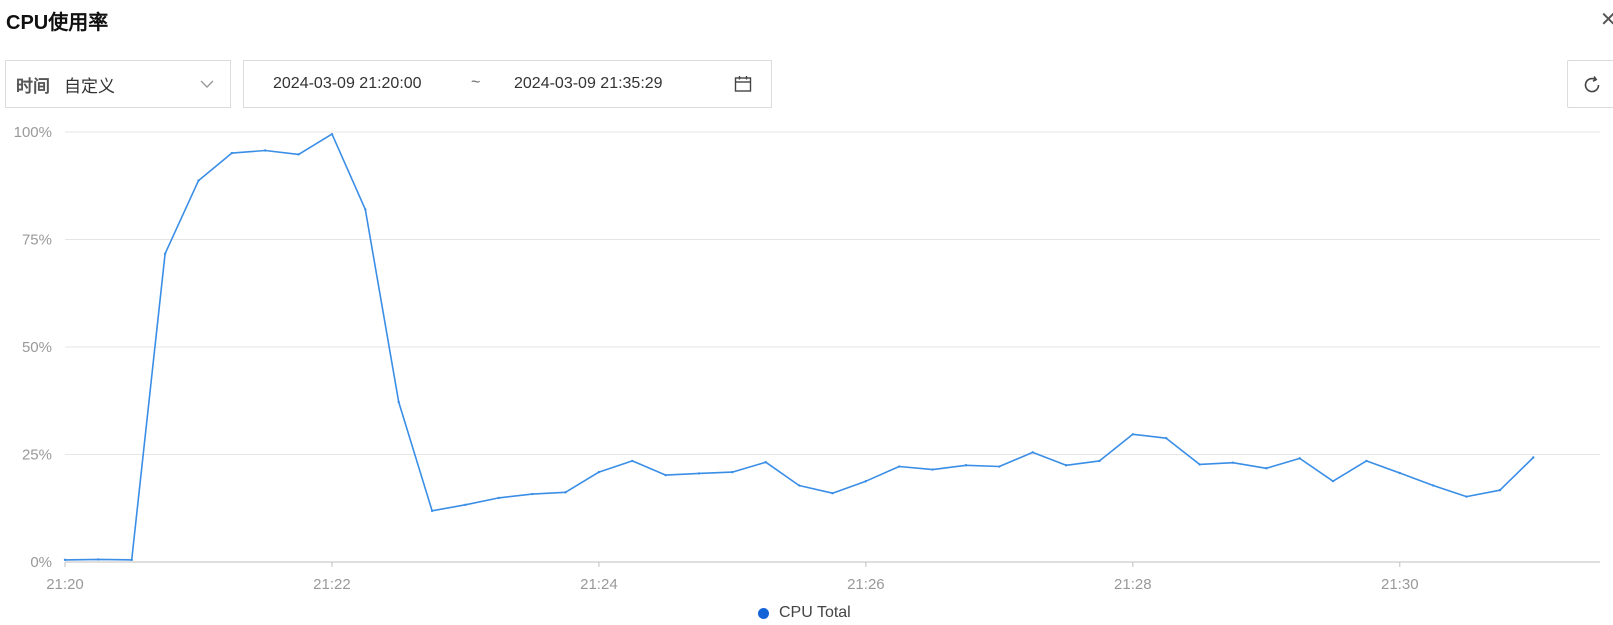 Image resolution: width=1613 pixels, height=625 pixels. What do you see at coordinates (866, 584) in the screenshot?
I see `x-tick-label: 21:26` at bounding box center [866, 584].